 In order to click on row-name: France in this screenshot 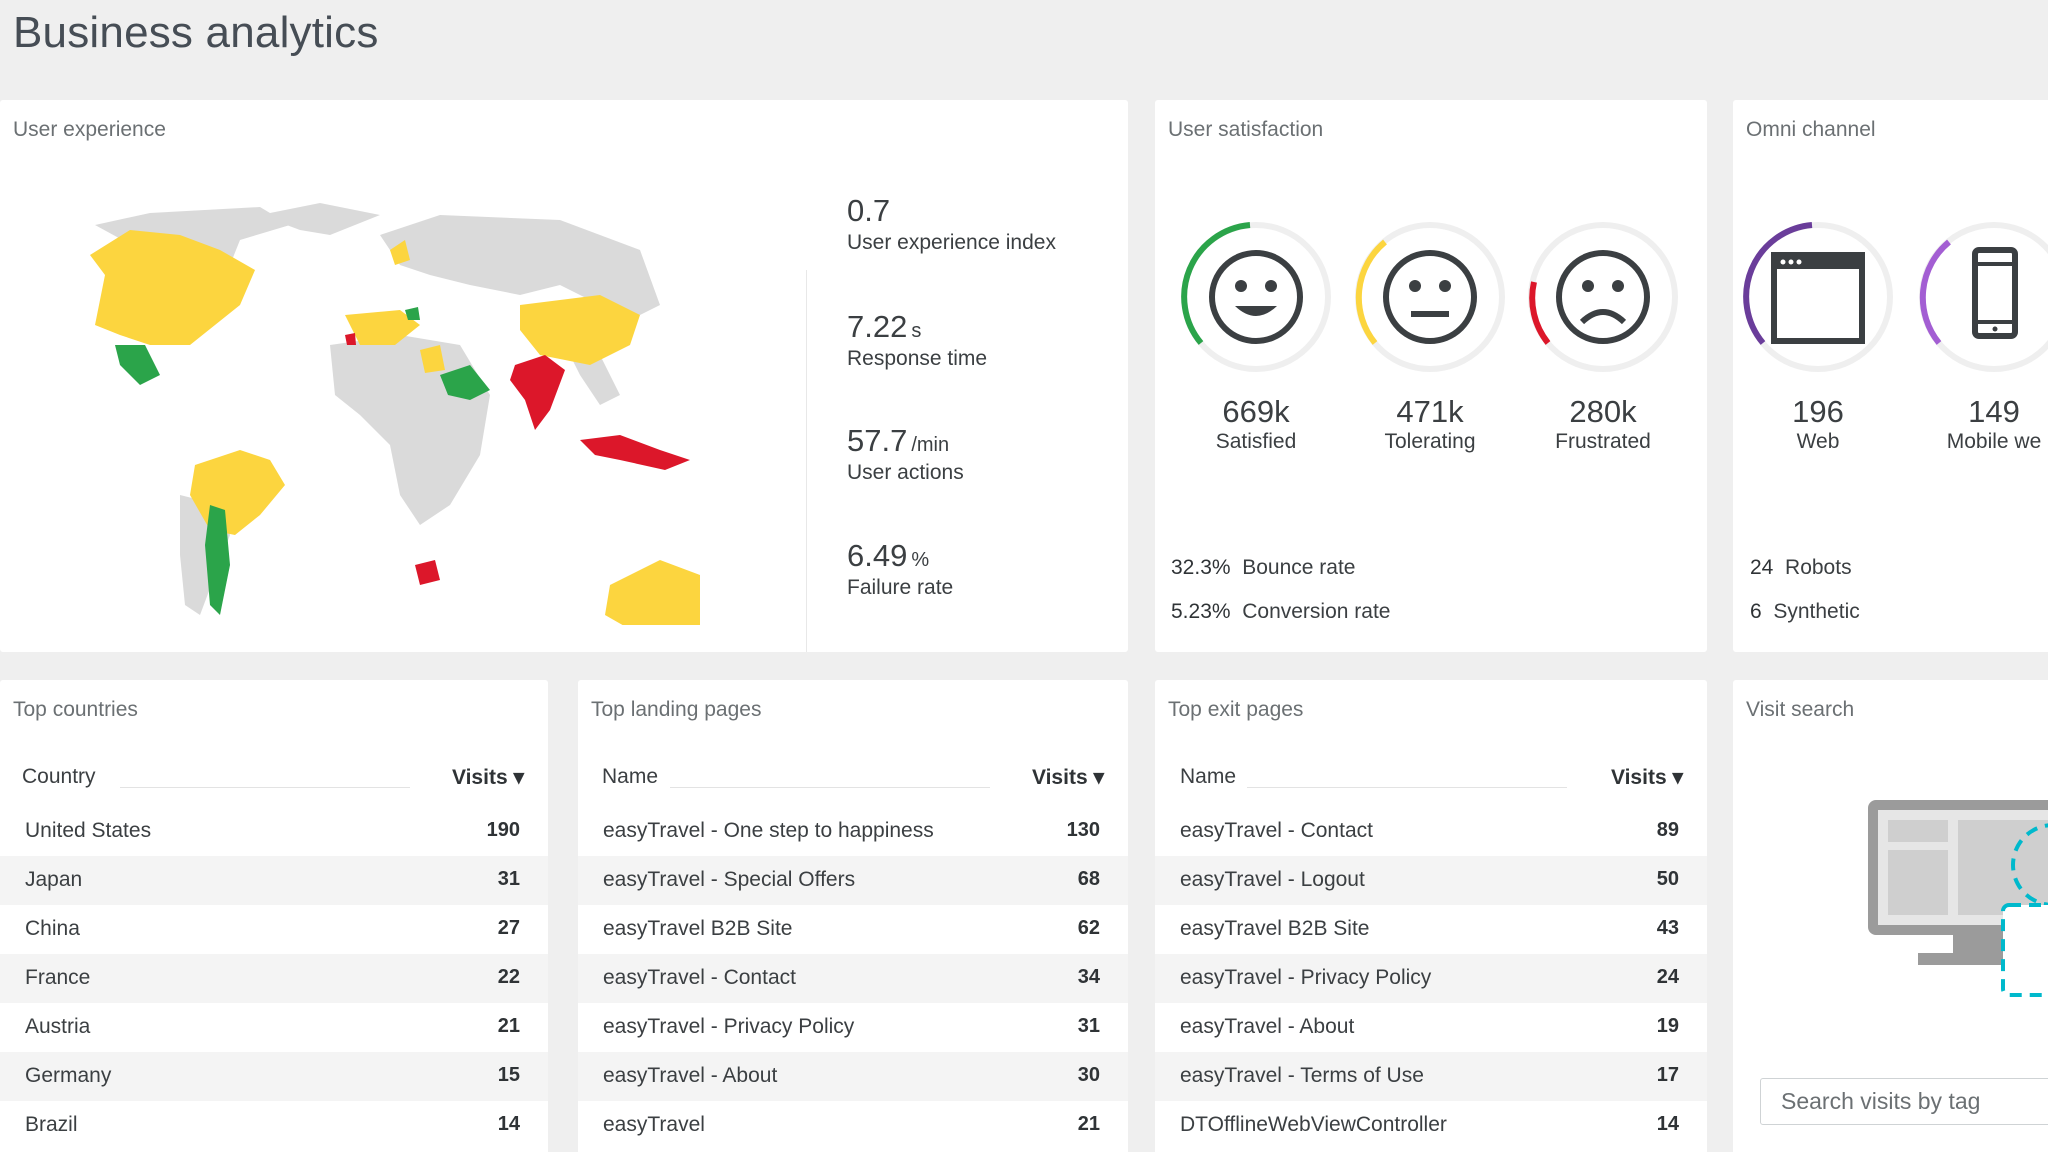, I will do `click(58, 977)`.